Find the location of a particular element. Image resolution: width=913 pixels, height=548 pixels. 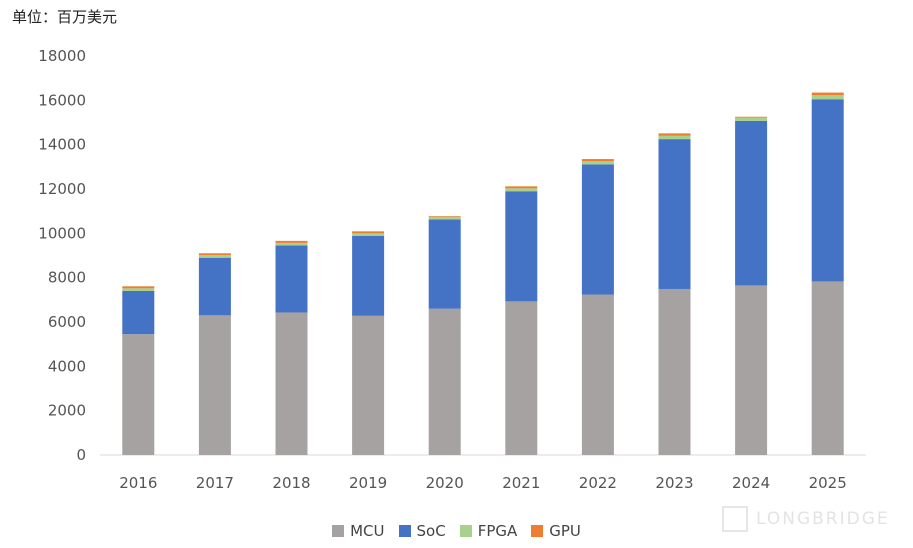

bar-mcu-2018 is located at coordinates (291, 383).